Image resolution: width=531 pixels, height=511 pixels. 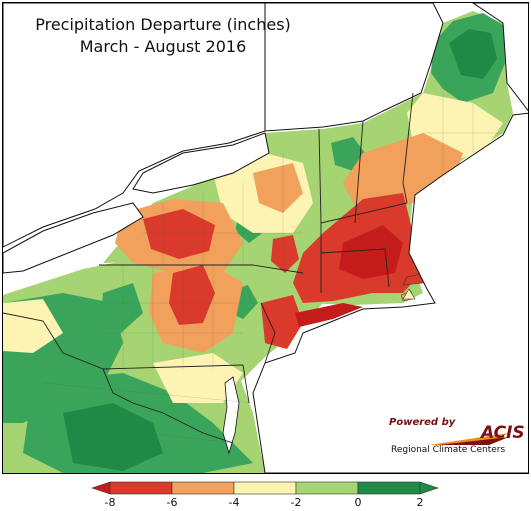 What do you see at coordinates (409, 294) in the screenshot?
I see `cape-marker` at bounding box center [409, 294].